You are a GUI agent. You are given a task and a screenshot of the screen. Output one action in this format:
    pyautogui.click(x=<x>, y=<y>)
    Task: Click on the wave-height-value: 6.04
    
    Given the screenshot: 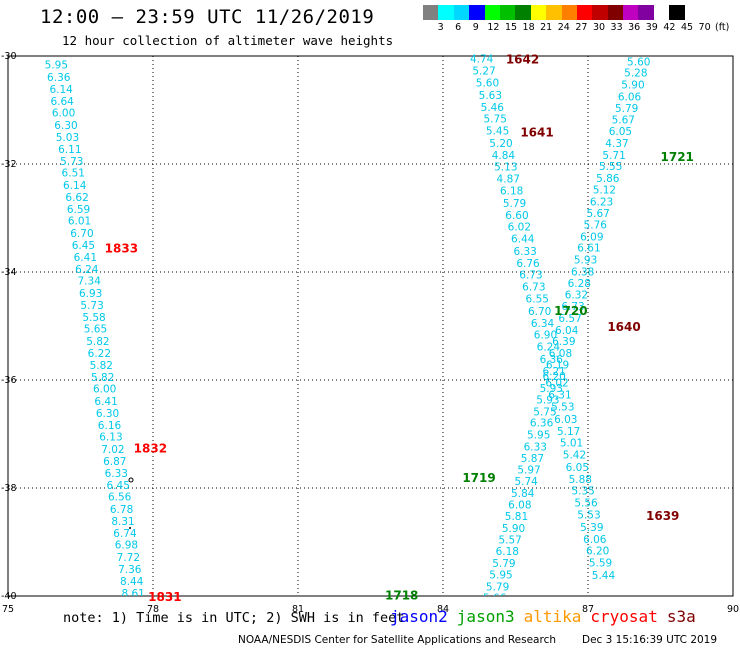 What is the action you would take?
    pyautogui.click(x=567, y=331)
    